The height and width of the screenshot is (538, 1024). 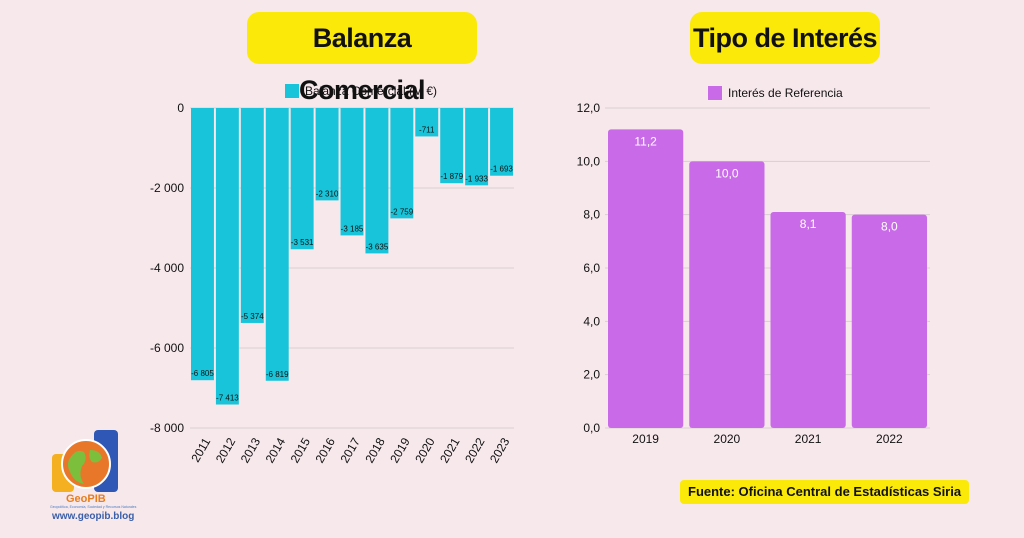 I want to click on bar-value-label: -711, so click(x=427, y=129).